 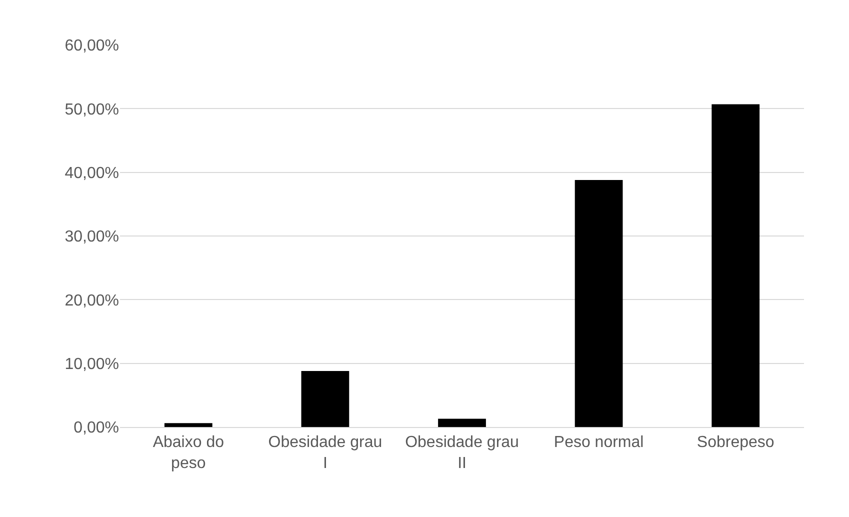 I want to click on x-tick-label: Obesidade grau II, so click(x=462, y=453).